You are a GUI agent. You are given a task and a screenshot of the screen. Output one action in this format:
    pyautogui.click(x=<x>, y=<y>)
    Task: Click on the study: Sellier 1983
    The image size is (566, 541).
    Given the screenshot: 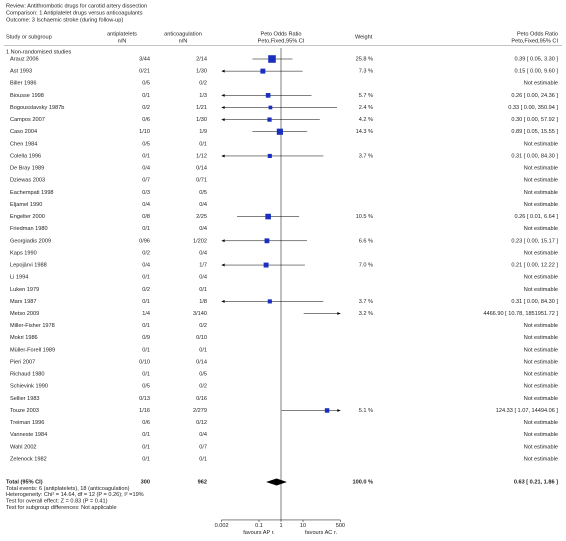 What is the action you would take?
    pyautogui.click(x=25, y=399)
    